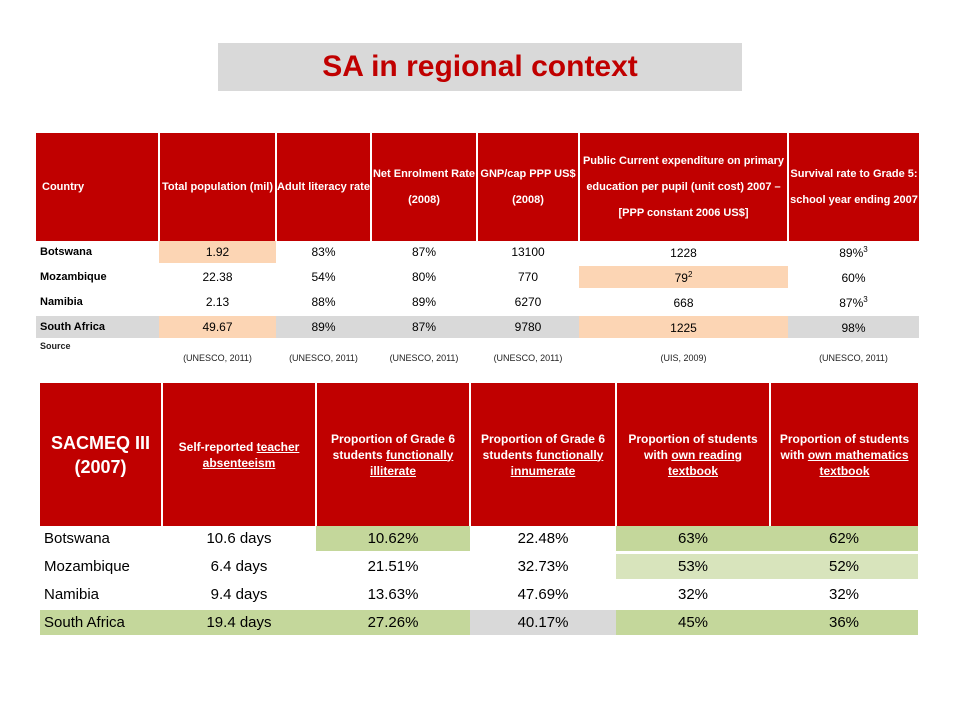  I want to click on title-banner: SA in regional context, so click(480, 67).